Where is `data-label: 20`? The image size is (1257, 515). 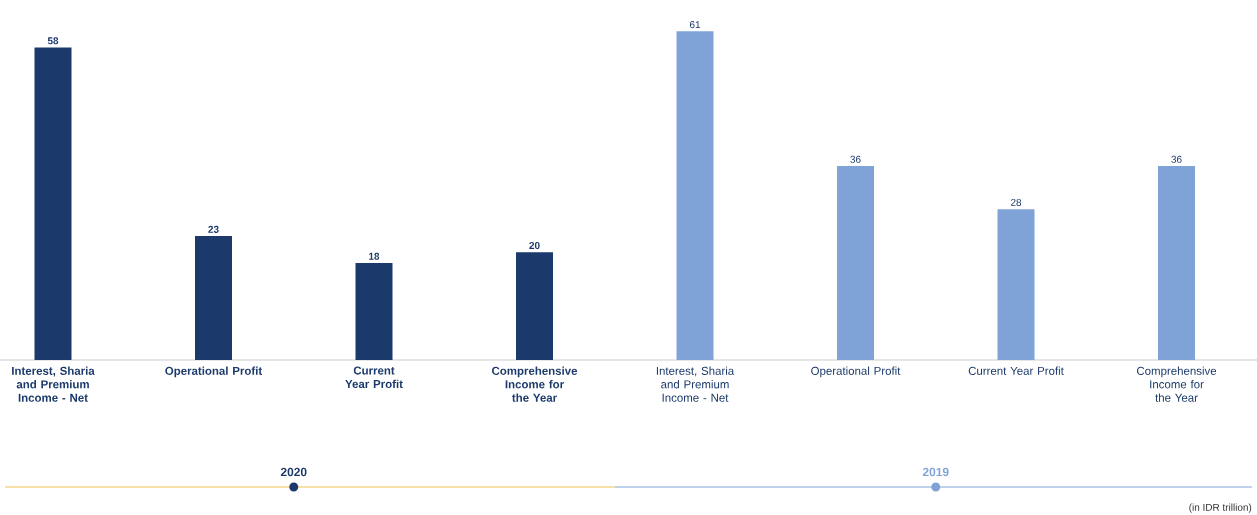 data-label: 20 is located at coordinates (534, 246).